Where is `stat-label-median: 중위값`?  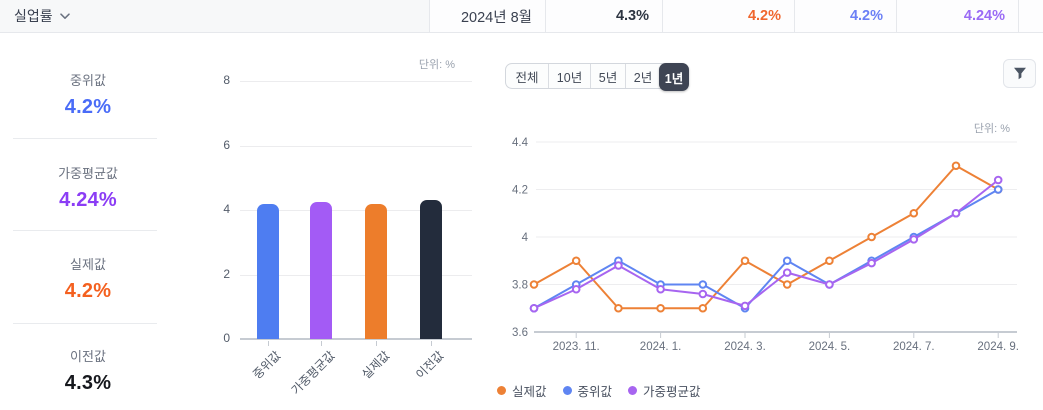 stat-label-median: 중위값 is located at coordinates (88, 80).